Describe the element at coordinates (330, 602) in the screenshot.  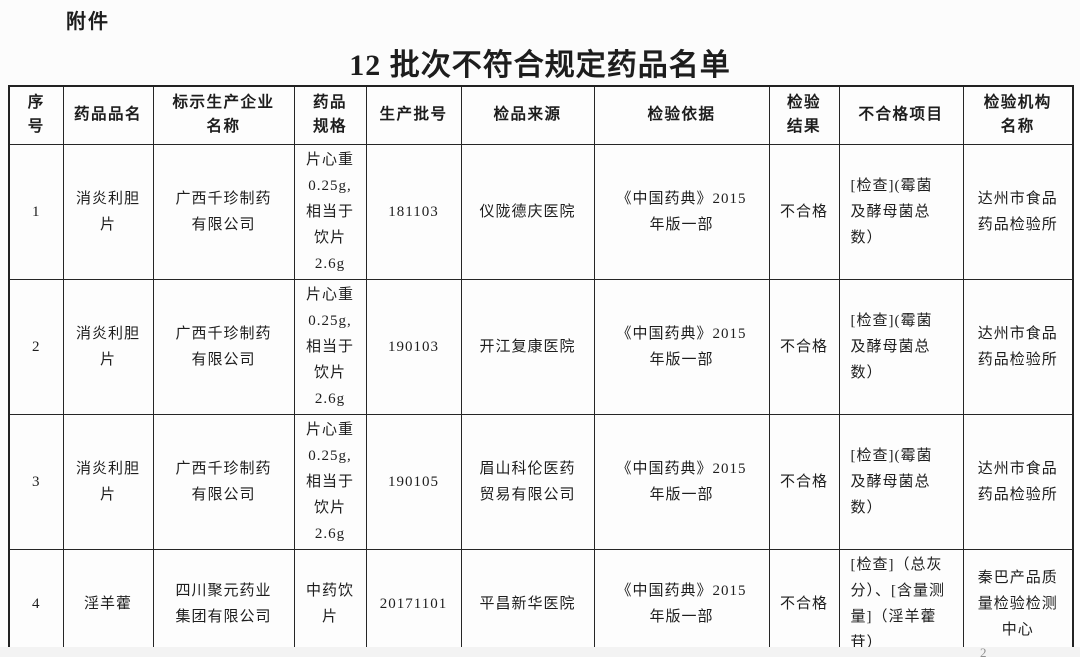
I see `cell-spec: 中药饮 片` at that location.